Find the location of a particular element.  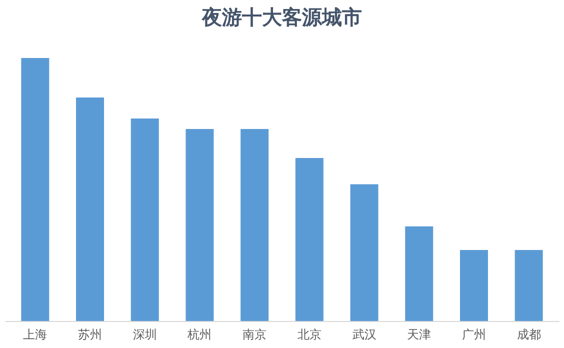

chart-title: 夜游十大客源城市 is located at coordinates (281, 17).